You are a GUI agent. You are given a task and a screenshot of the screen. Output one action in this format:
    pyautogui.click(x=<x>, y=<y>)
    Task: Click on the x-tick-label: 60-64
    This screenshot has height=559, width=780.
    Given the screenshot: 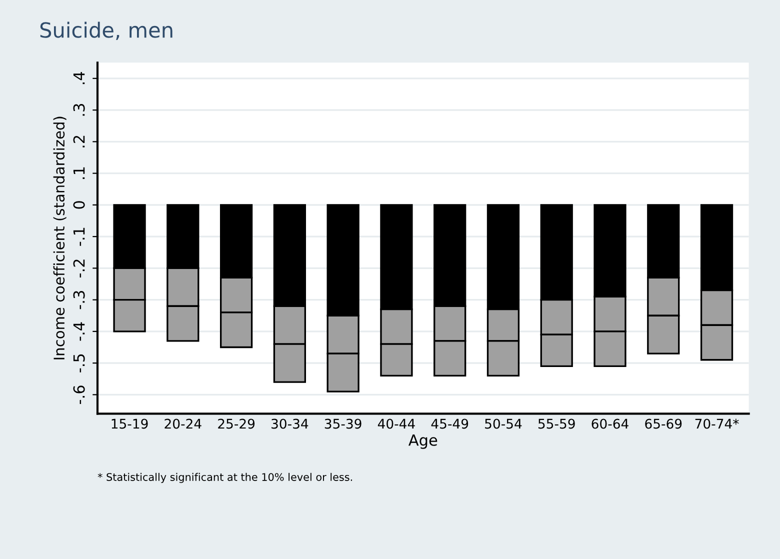 What is the action you would take?
    pyautogui.click(x=610, y=423)
    